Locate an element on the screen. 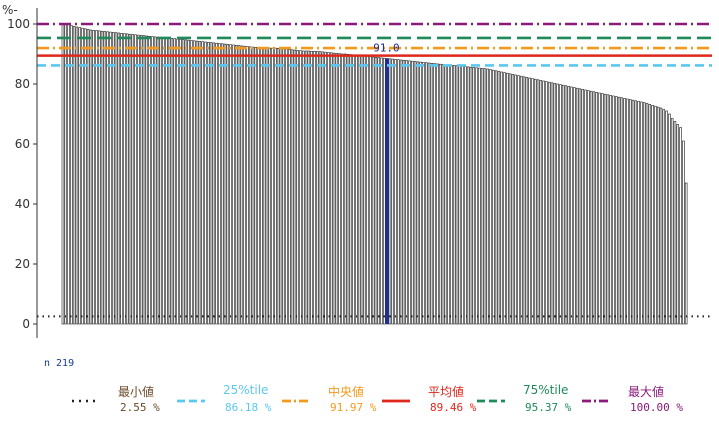 The image size is (719, 426). highlighted-bar is located at coordinates (386, 191).